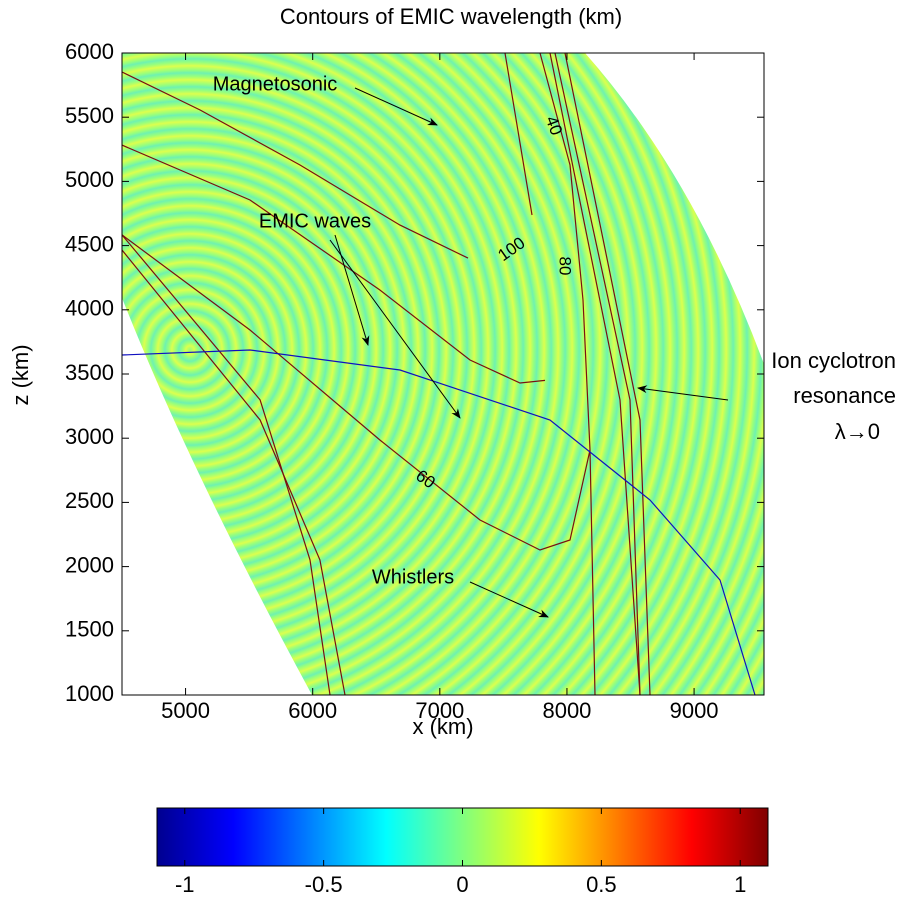  I want to click on annotation: Whistlers, so click(413, 577).